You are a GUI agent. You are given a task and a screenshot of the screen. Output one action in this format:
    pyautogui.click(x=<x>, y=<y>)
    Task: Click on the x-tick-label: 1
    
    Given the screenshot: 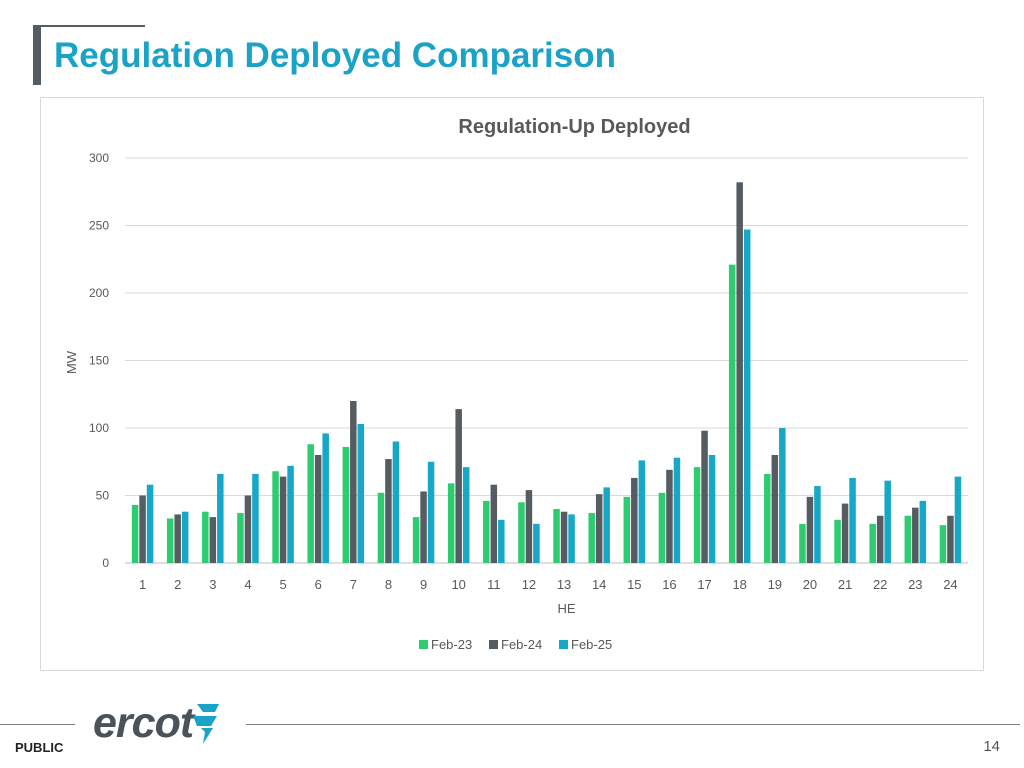 What is the action you would take?
    pyautogui.click(x=142, y=584)
    